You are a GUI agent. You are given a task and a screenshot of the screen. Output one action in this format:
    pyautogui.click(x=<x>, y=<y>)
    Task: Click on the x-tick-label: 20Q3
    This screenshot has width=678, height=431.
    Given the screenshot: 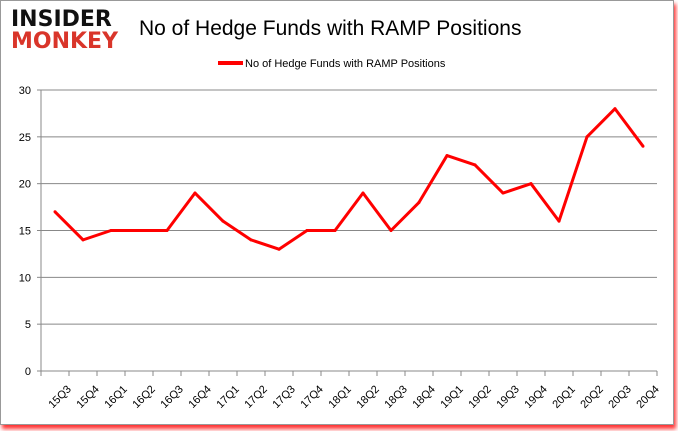 What is the action you would take?
    pyautogui.click(x=620, y=397)
    